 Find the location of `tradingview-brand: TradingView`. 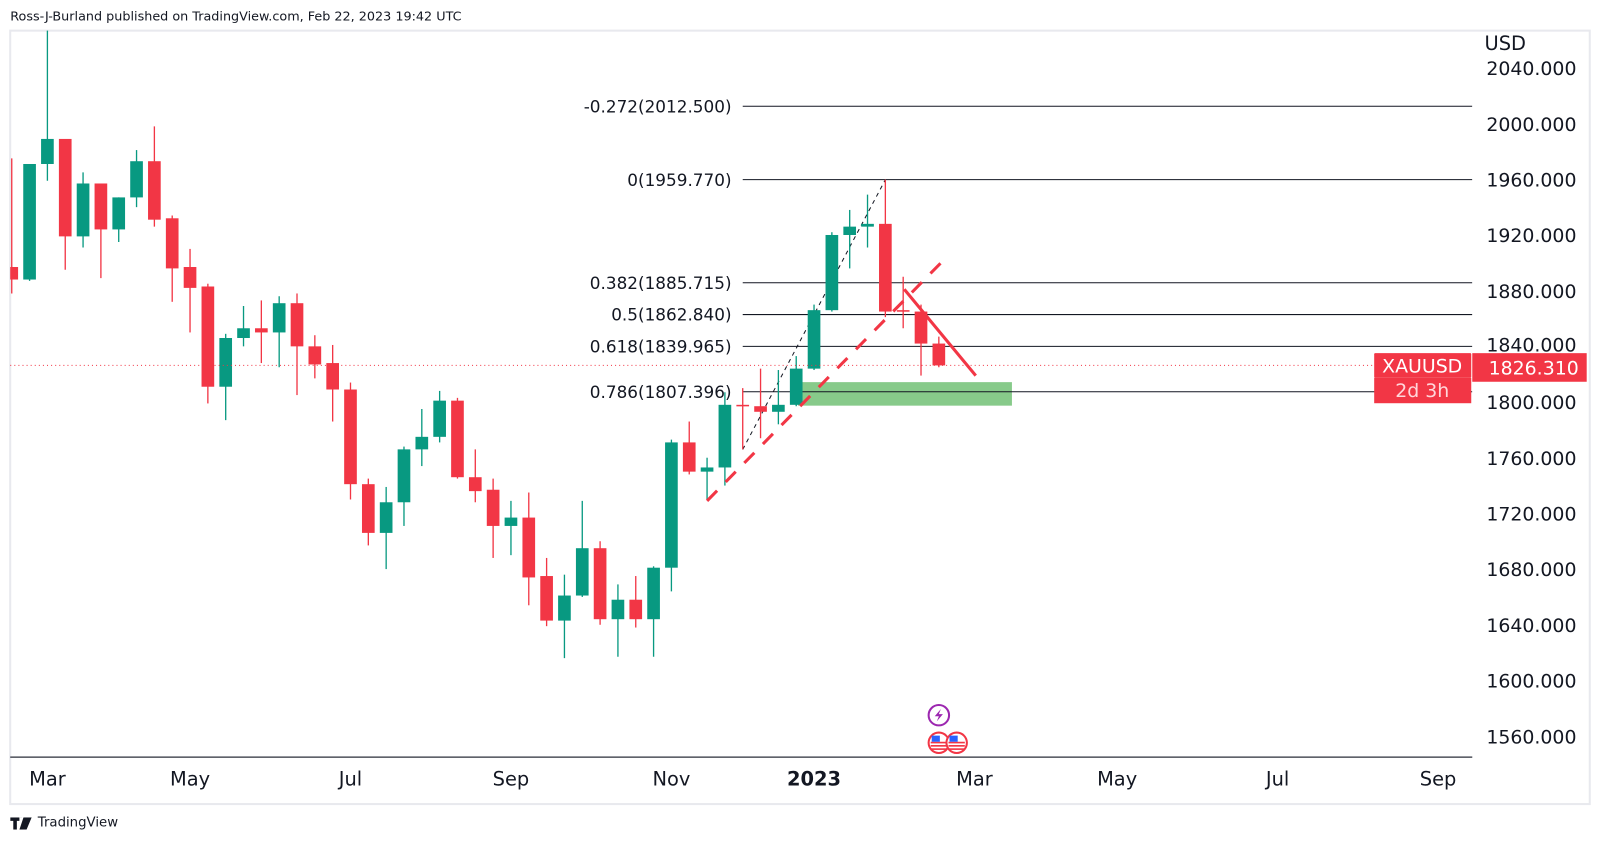

tradingview-brand: TradingView is located at coordinates (78, 823).